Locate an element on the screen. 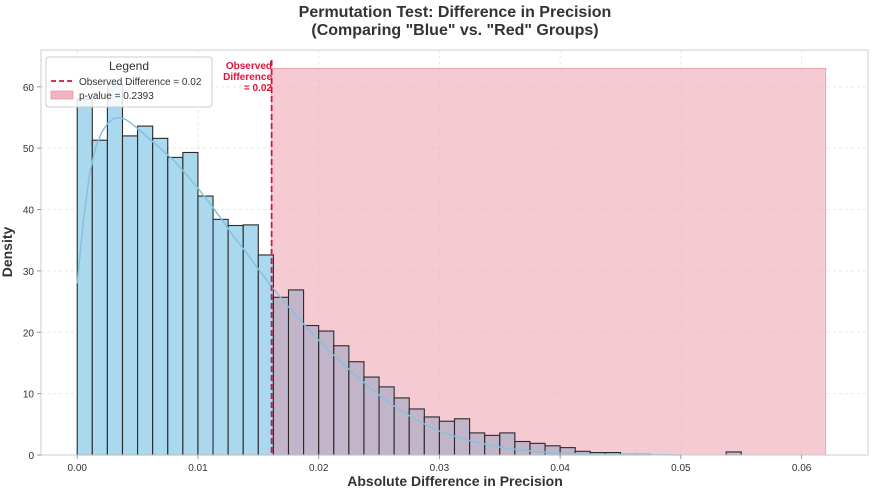 The width and height of the screenshot is (883, 498). y-axis-label: Density is located at coordinates (7, 252).